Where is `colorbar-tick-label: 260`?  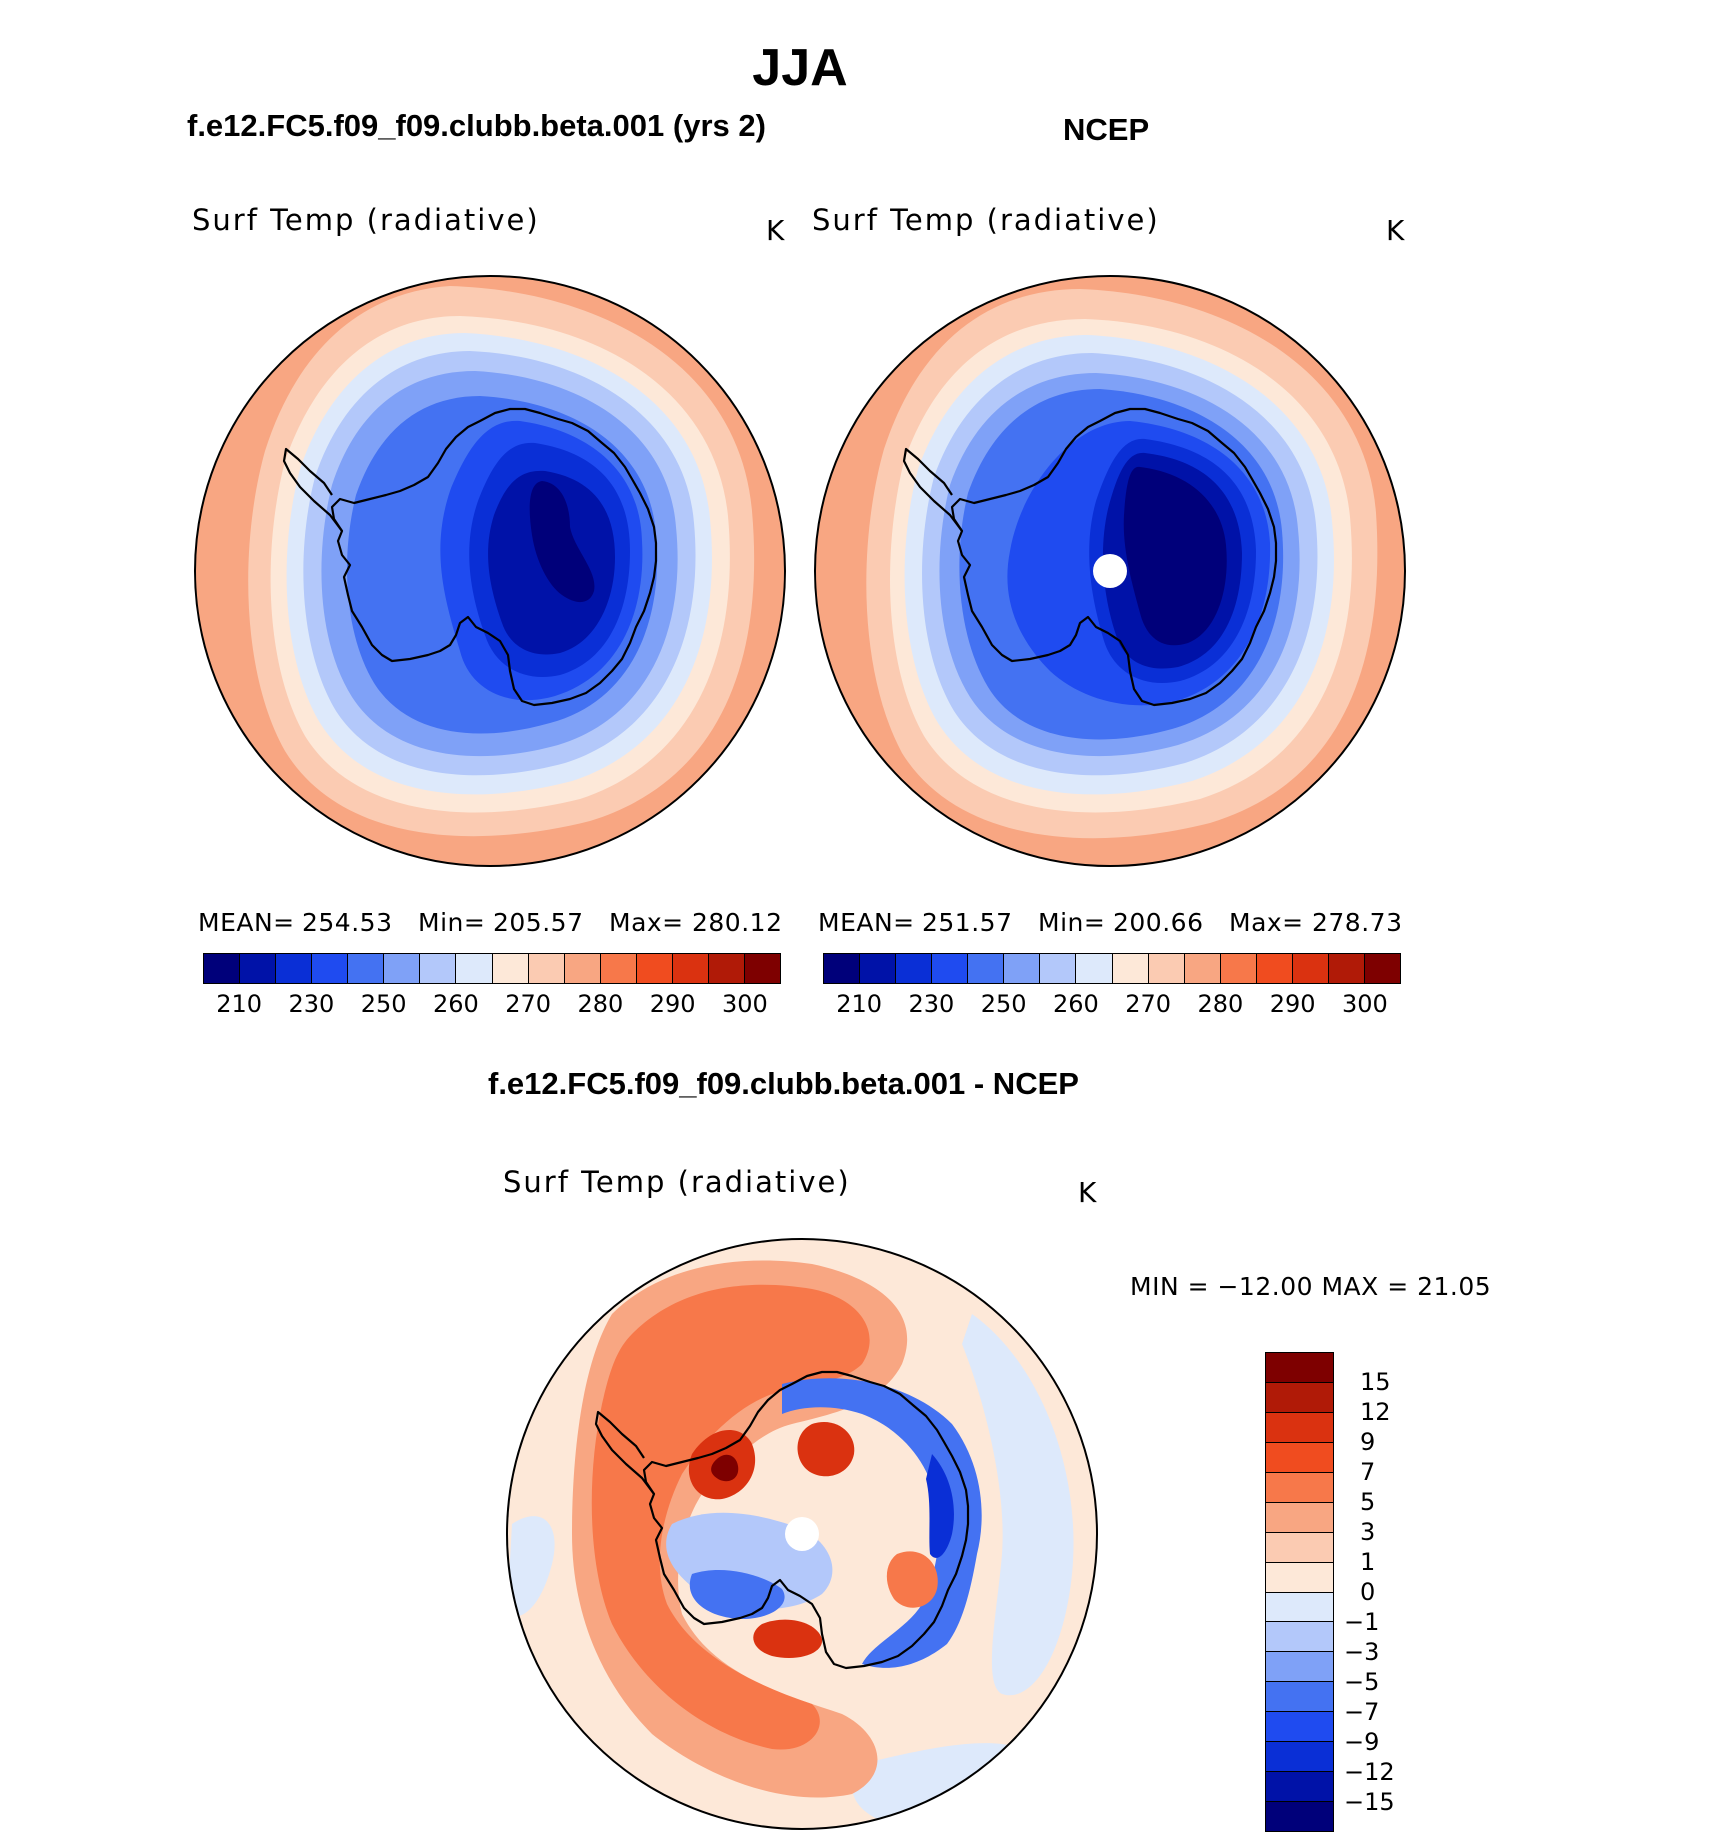 colorbar-tick-label: 260 is located at coordinates (1075, 1004).